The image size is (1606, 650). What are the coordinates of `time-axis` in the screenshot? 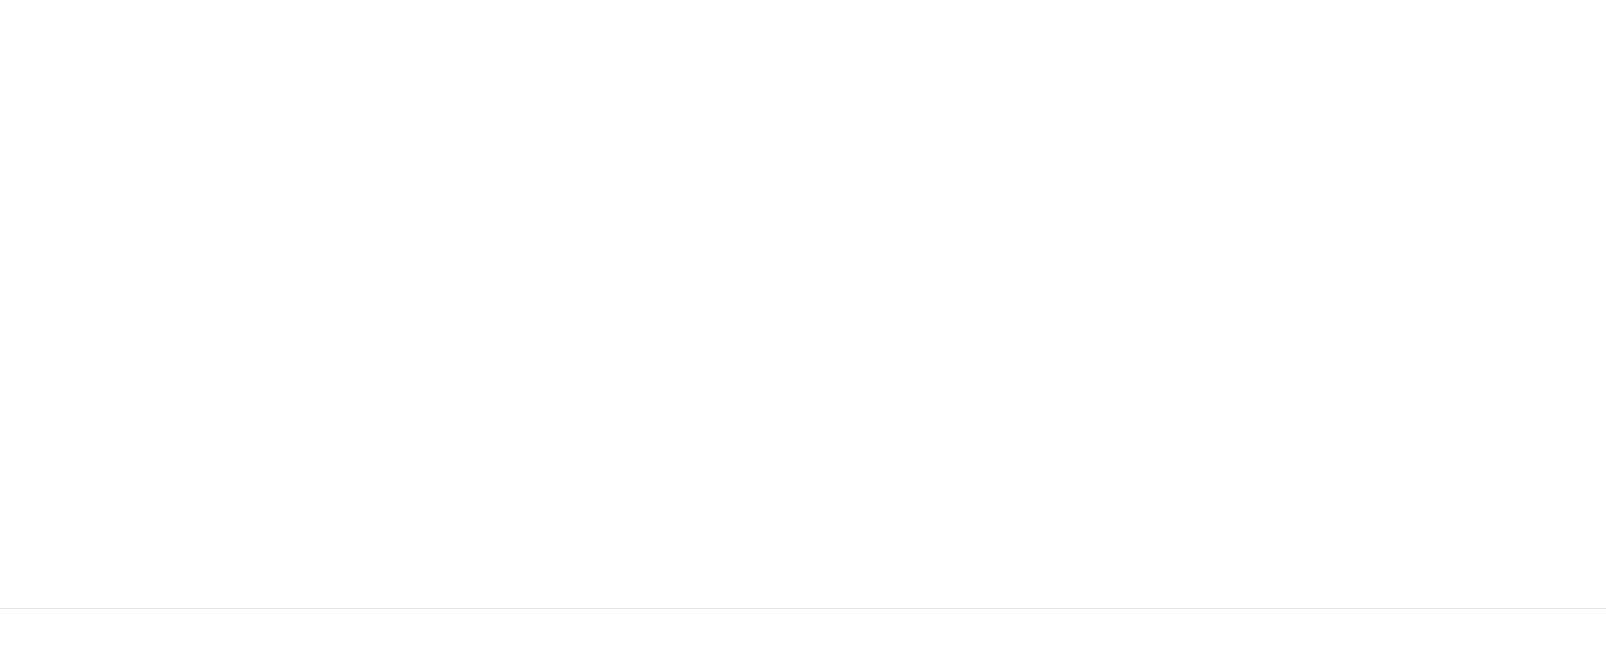 It's located at (803, 629).